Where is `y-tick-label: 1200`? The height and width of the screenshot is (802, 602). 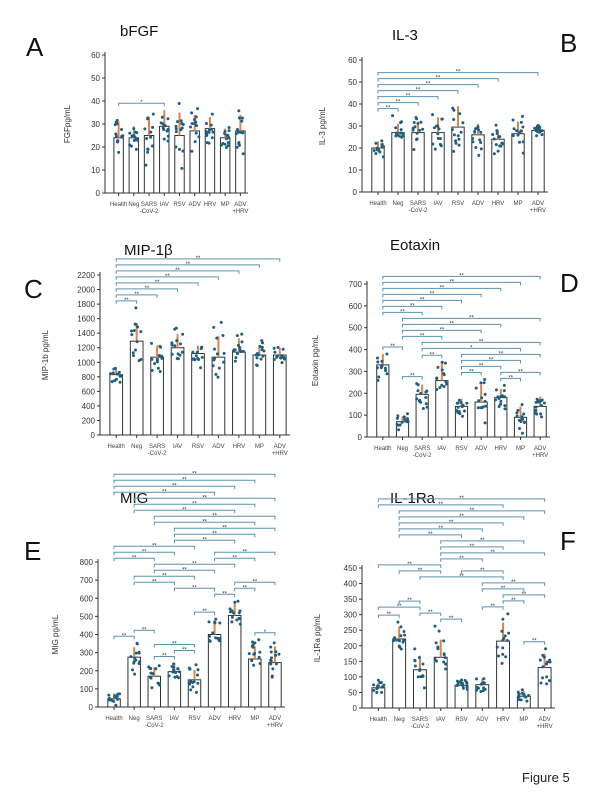
y-tick-label: 1200 is located at coordinates (86, 348).